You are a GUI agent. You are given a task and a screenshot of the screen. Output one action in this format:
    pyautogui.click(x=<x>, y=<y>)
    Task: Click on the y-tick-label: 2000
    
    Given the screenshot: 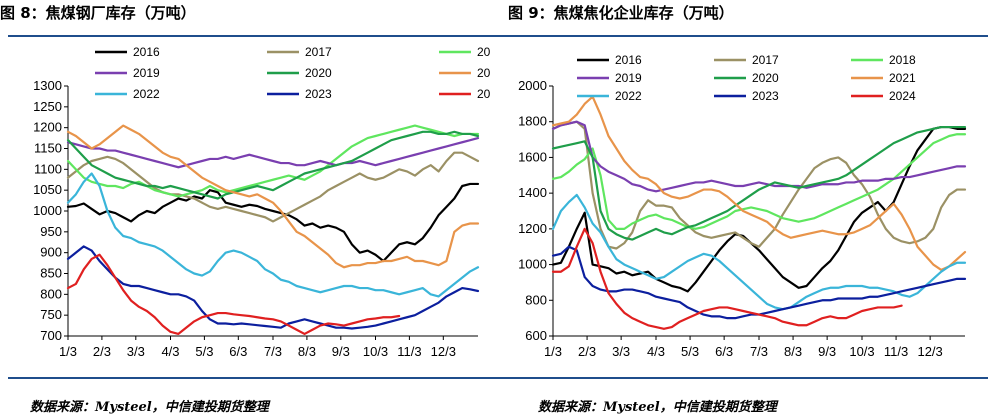 What is the action you would take?
    pyautogui.click(x=532, y=85)
    